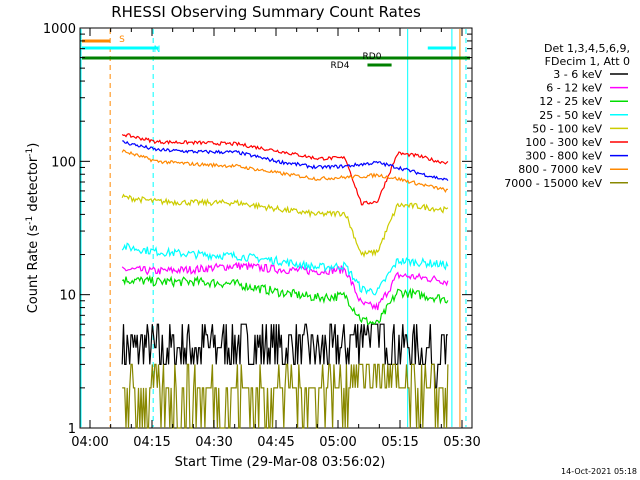 The height and width of the screenshot is (480, 640). I want to click on y-tick-label-1: 10, so click(67, 296).